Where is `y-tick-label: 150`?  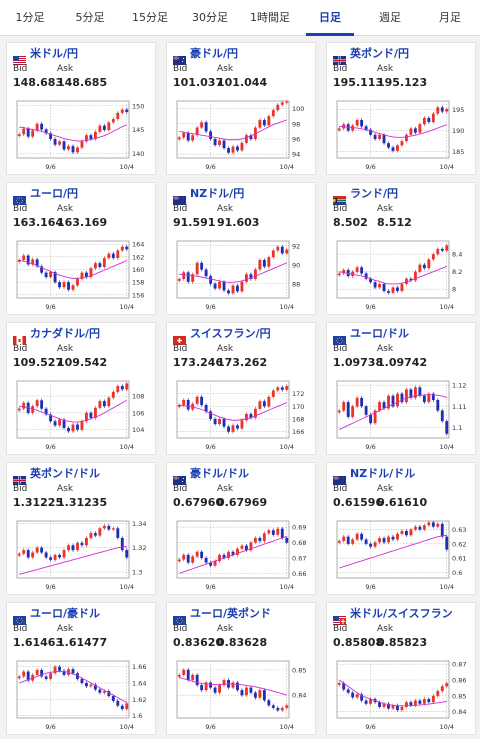
y-tick-label: 150 is located at coordinates (138, 106).